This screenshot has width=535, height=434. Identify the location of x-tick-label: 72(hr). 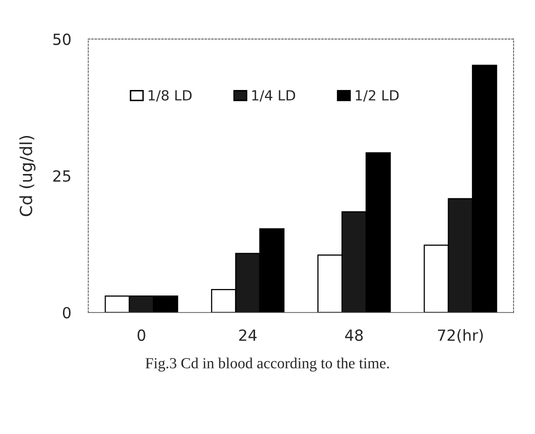
(460, 336).